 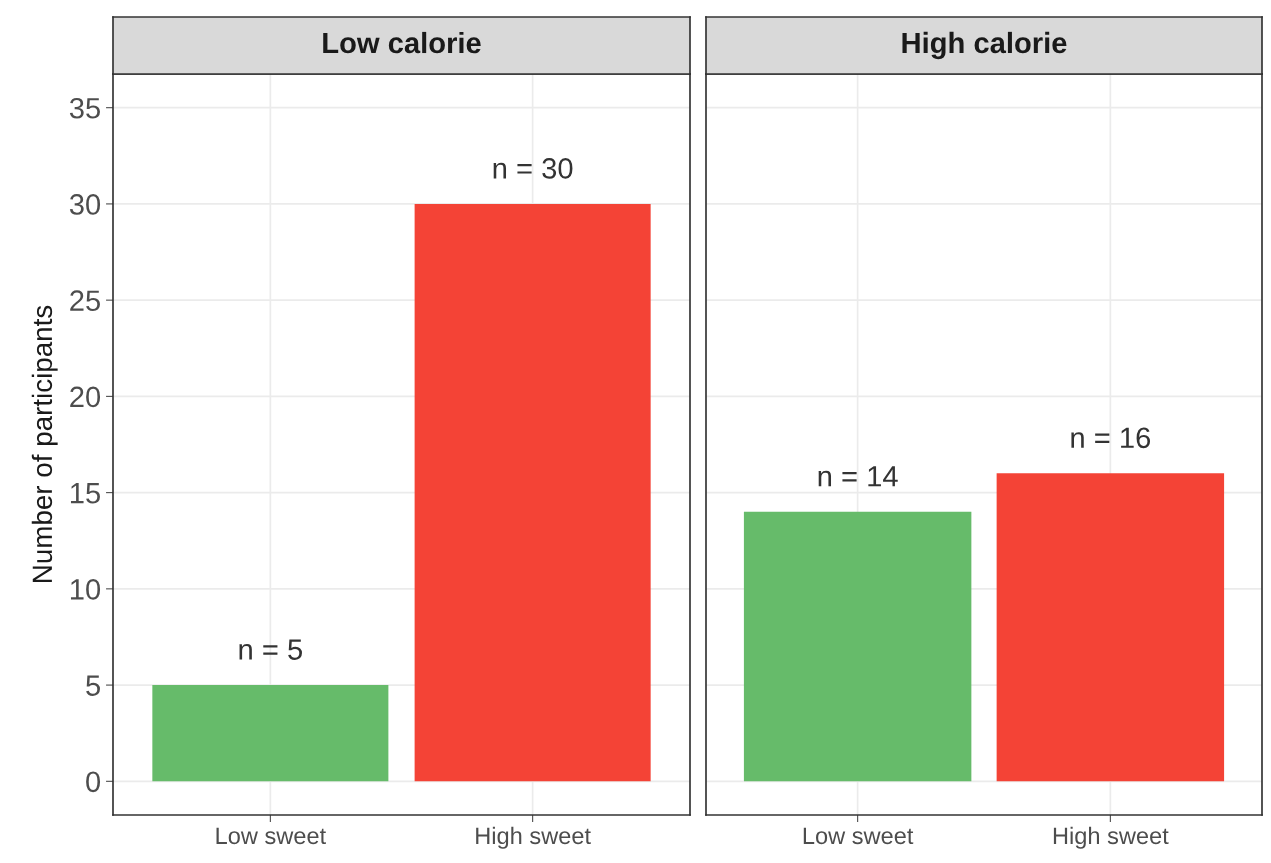 What do you see at coordinates (533, 168) in the screenshot?
I see `data-label: n = 30` at bounding box center [533, 168].